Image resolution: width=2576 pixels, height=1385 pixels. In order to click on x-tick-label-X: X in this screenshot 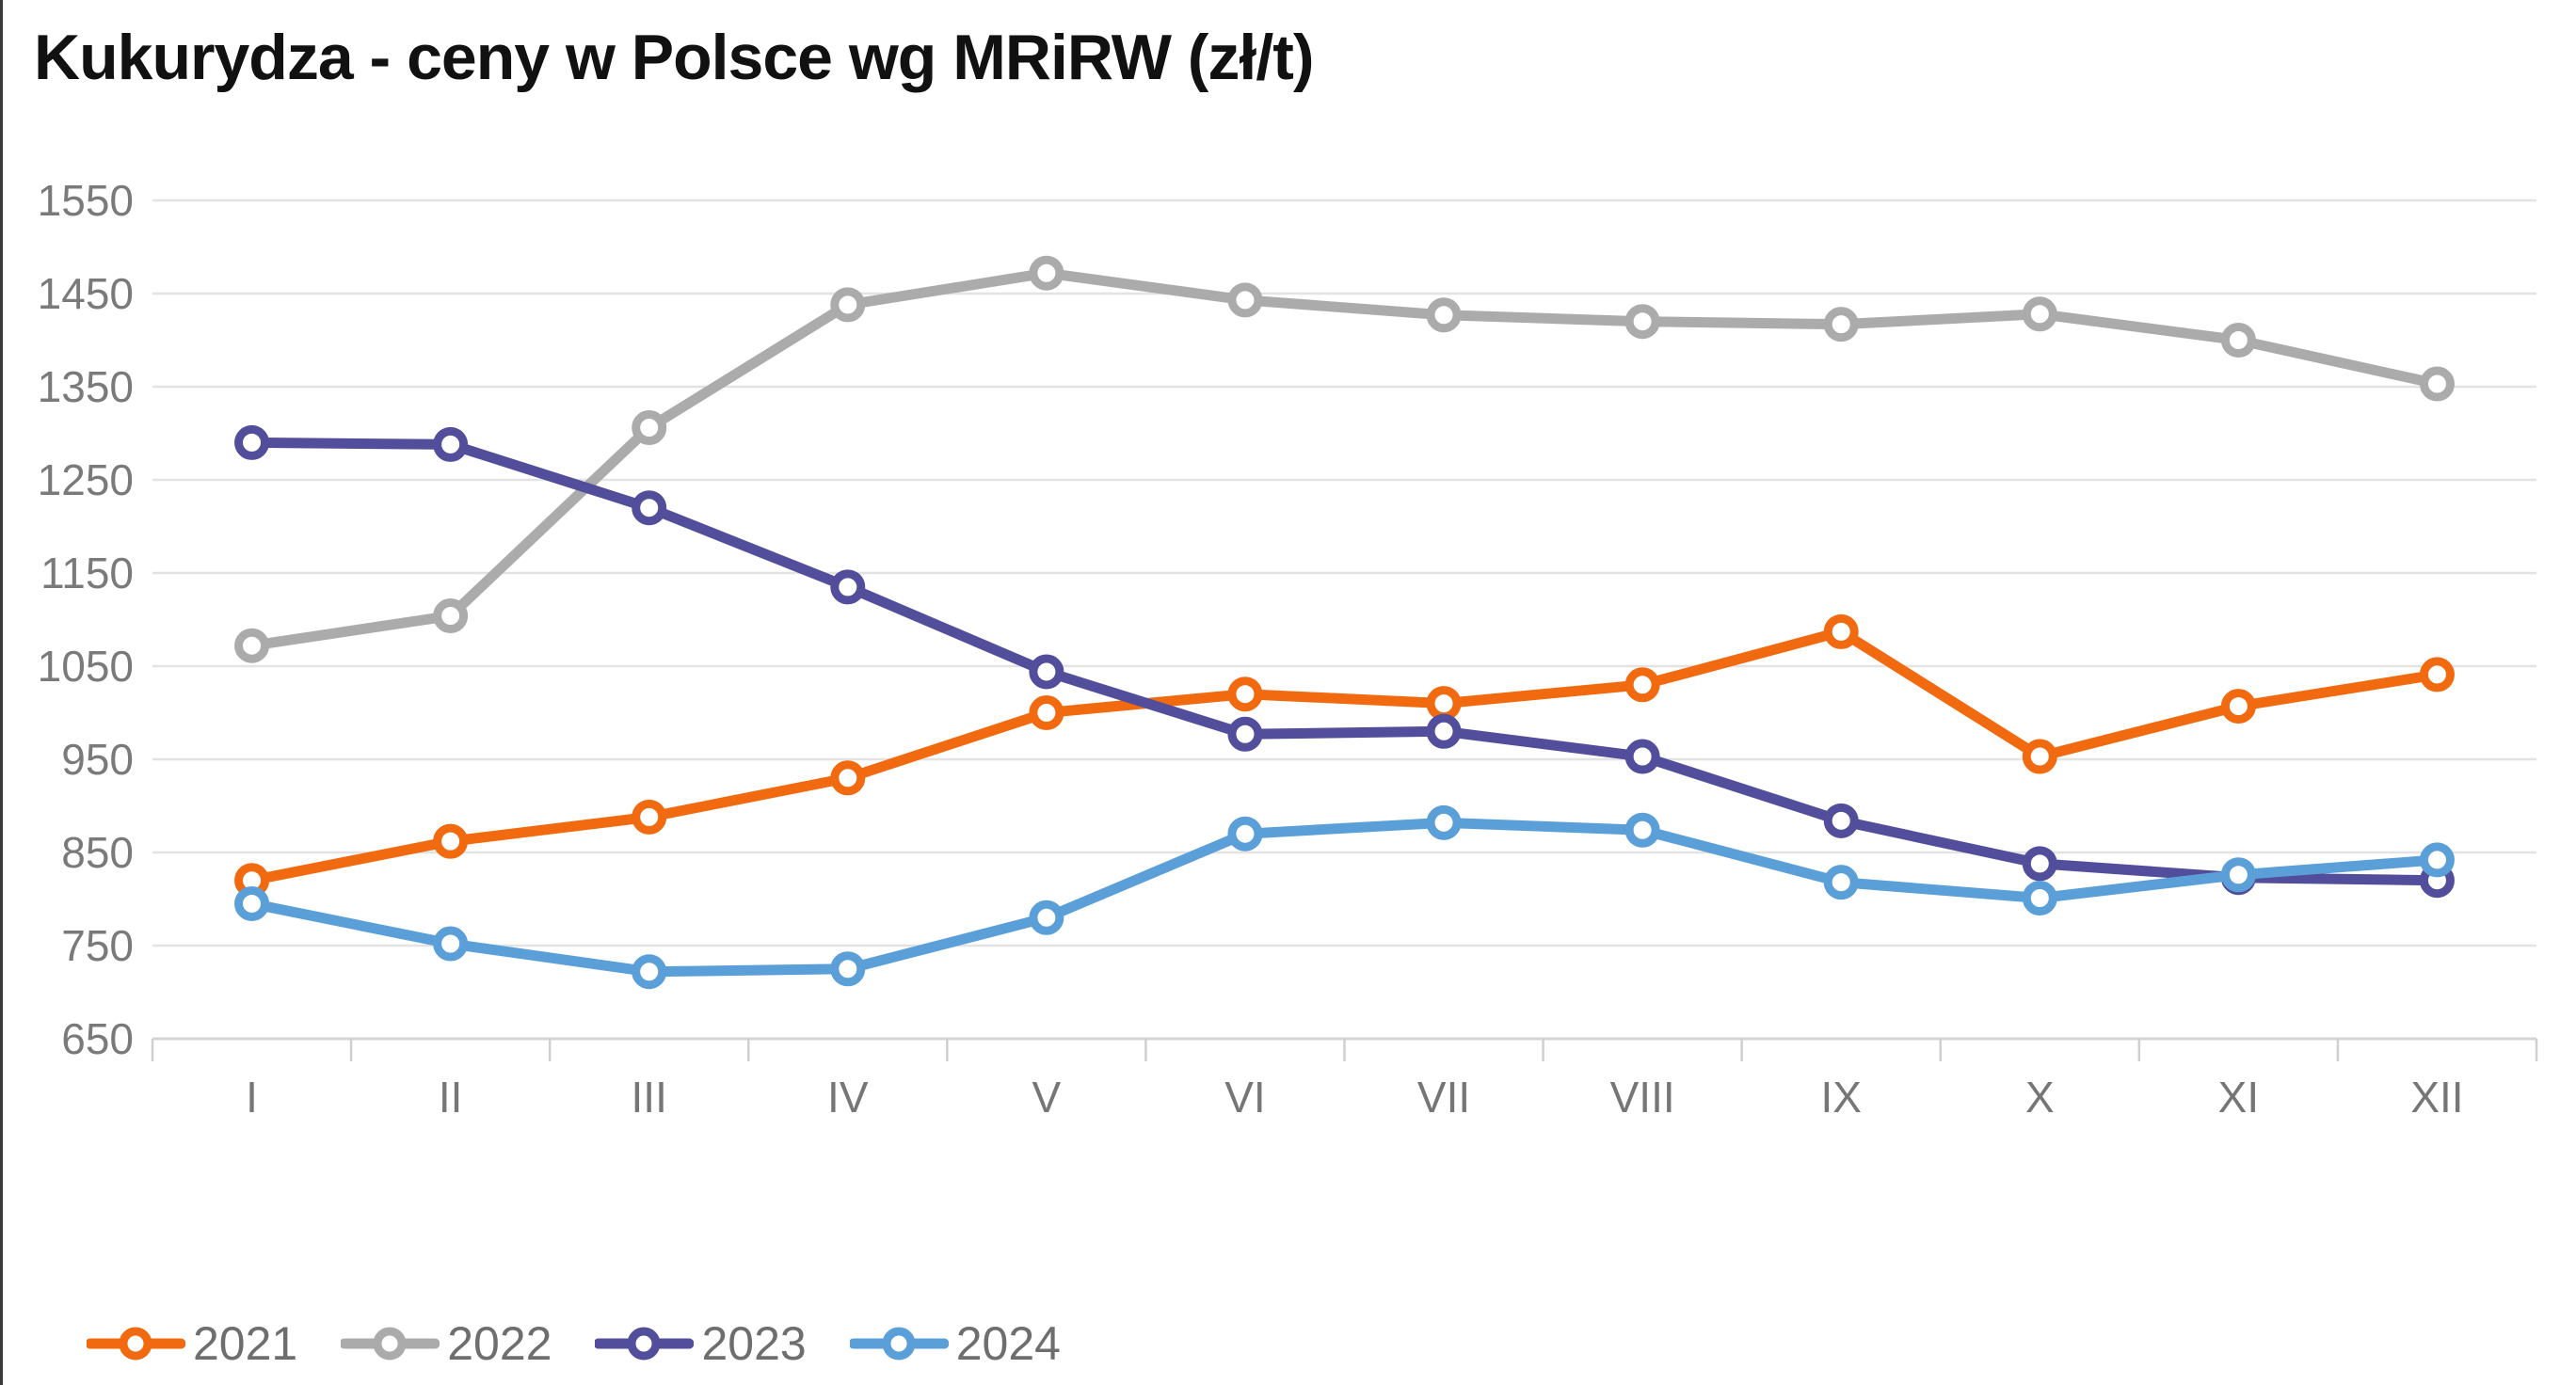, I will do `click(2040, 1097)`.